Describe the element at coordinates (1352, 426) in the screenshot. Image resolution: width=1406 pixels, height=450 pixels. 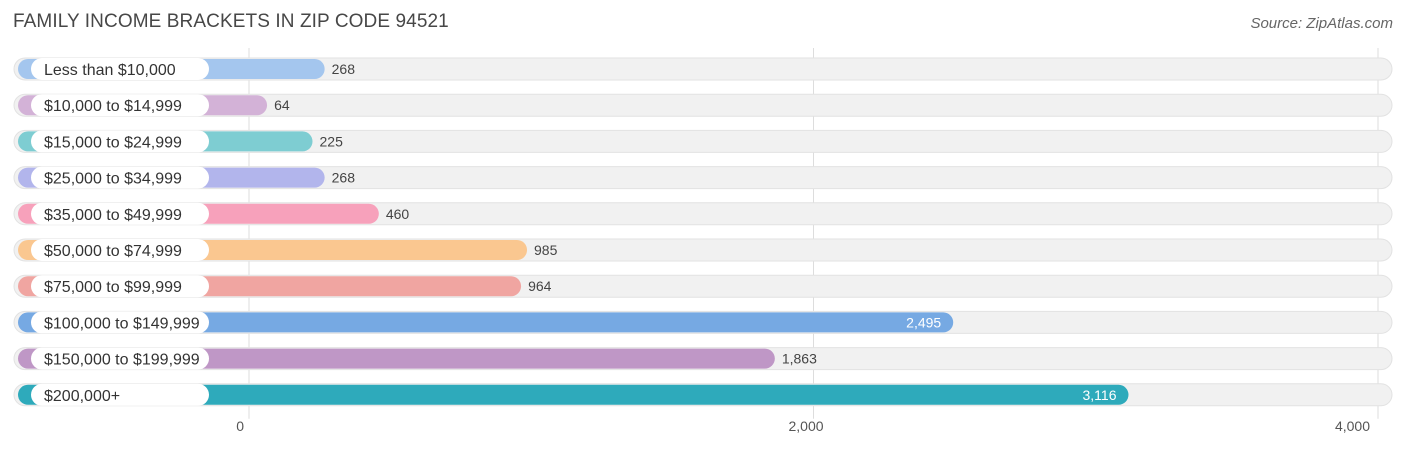
I see `x-tick-label: 4,000` at that location.